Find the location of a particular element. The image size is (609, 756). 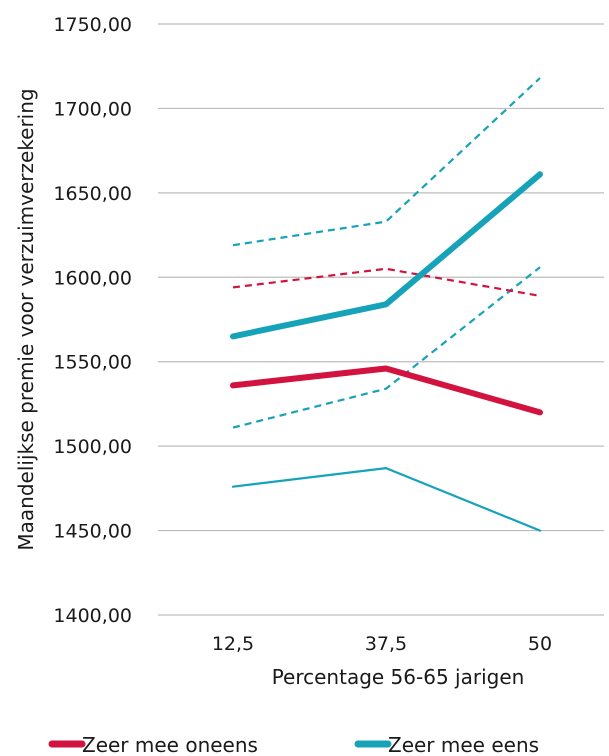

x-tick-labels: 12,5 37,5 50 is located at coordinates (382, 644).